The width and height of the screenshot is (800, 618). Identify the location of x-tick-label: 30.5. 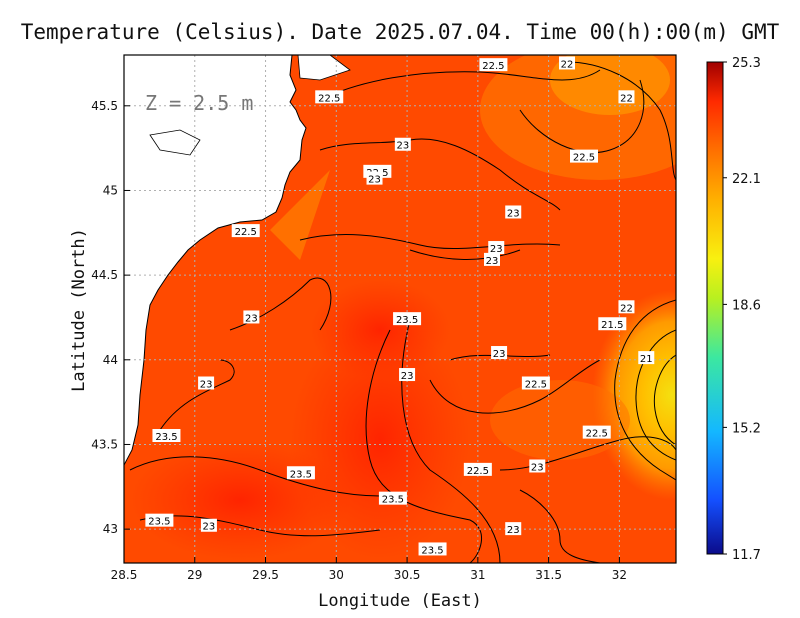
(407, 575).